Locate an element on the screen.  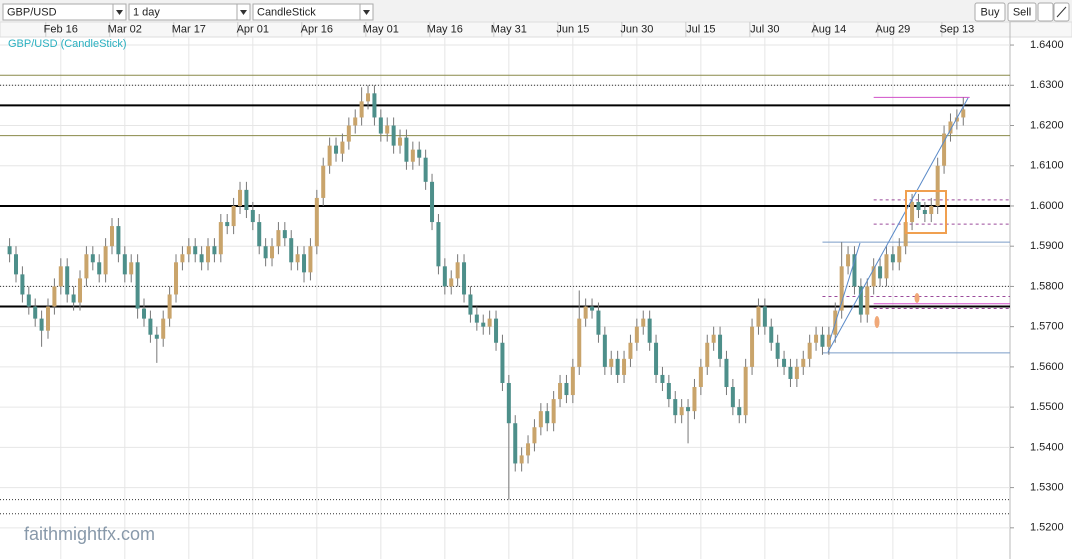
tool-button is located at coordinates (1045, 12).